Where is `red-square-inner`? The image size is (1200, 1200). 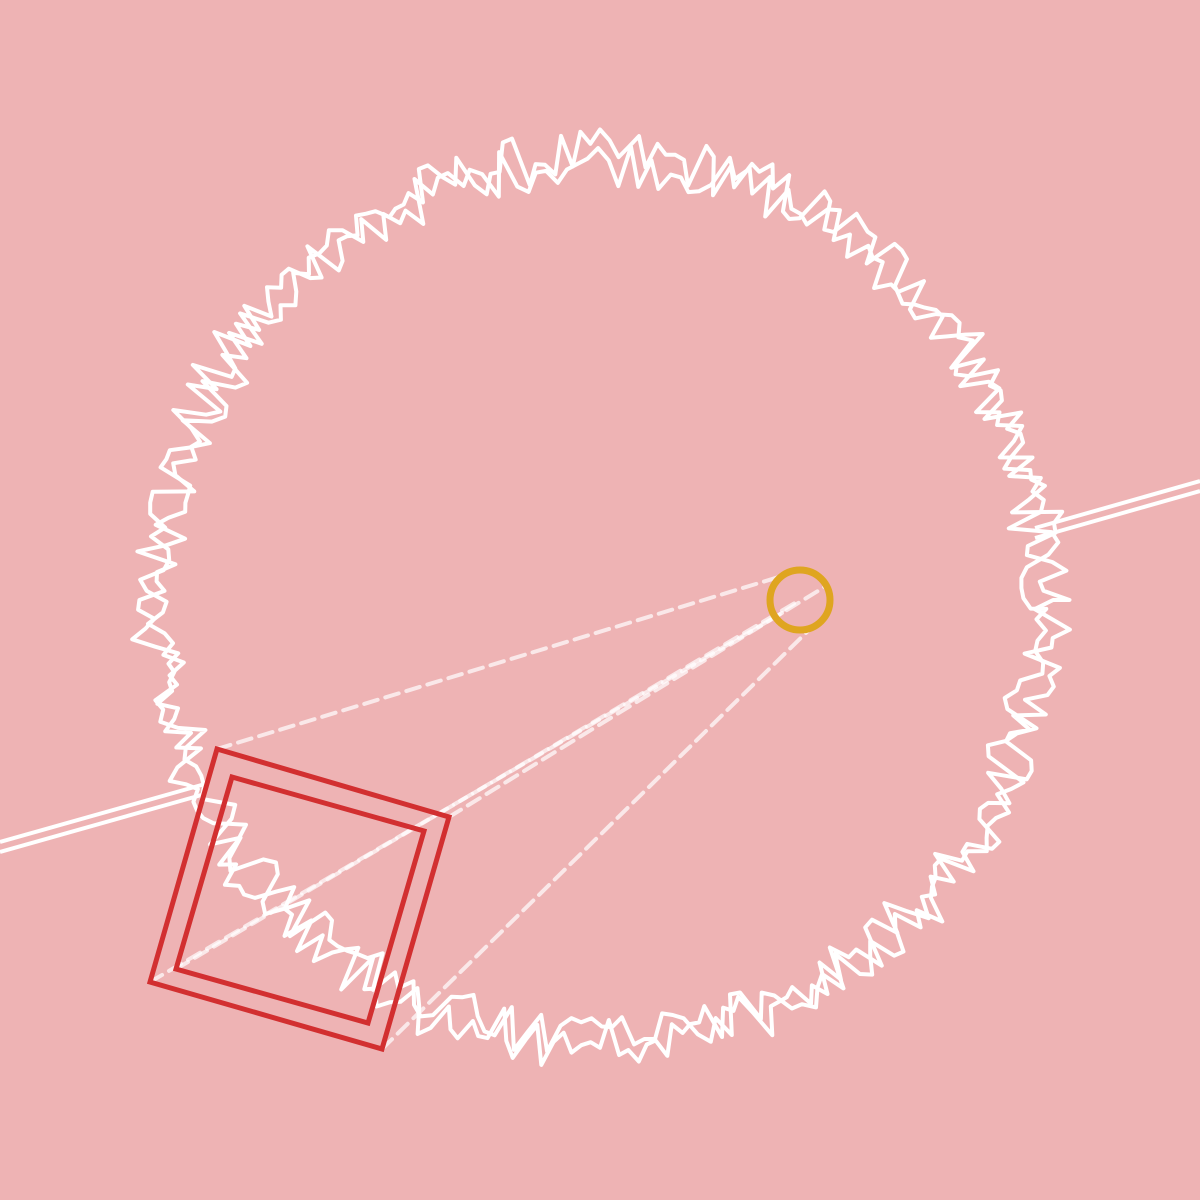
red-square-inner is located at coordinates (300, 900).